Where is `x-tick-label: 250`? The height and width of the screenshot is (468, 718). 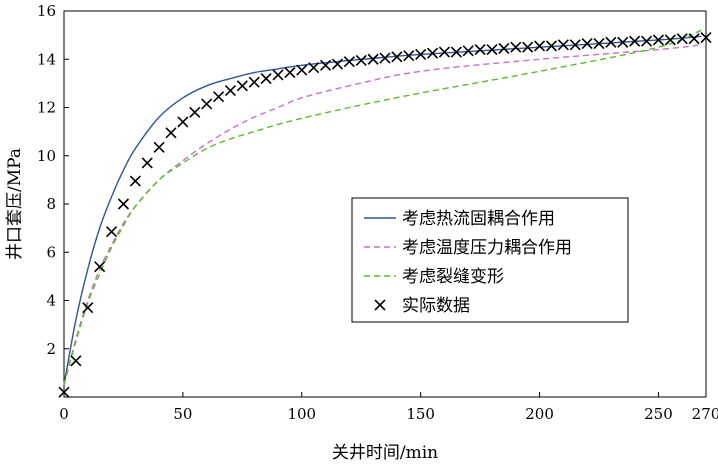 x-tick-label: 250 is located at coordinates (658, 414).